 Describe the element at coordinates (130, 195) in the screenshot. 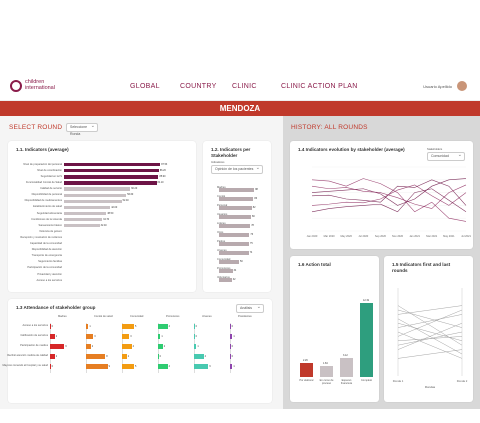

I see `indicator-value: 56.60` at that location.